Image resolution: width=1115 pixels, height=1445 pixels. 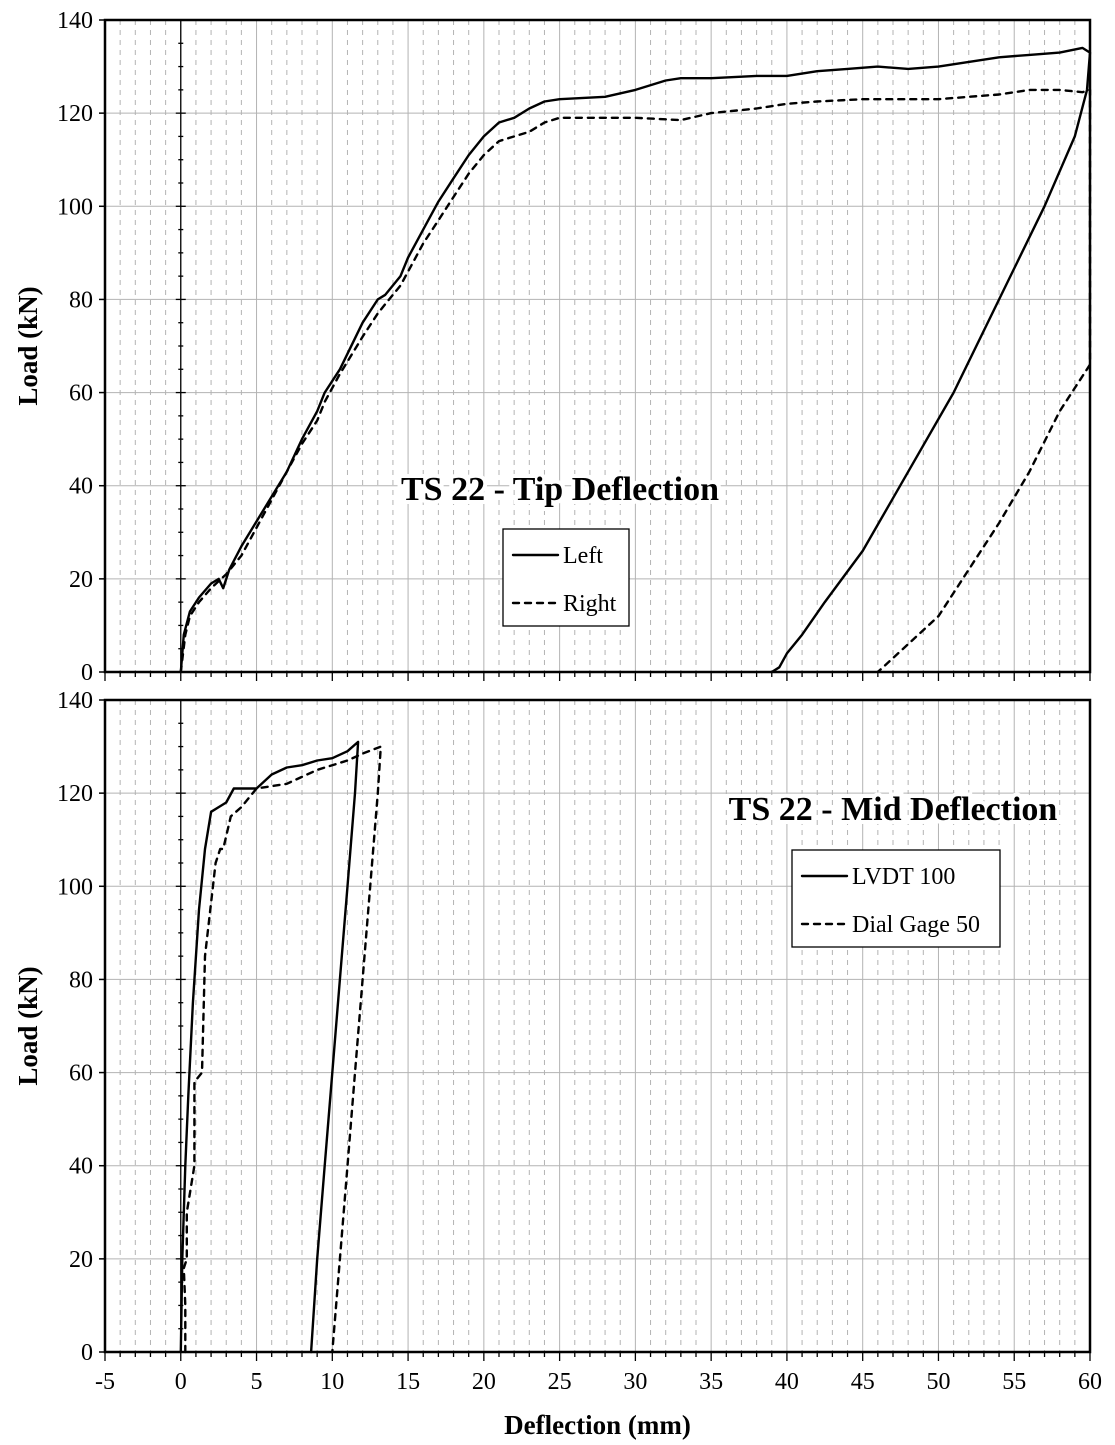 What do you see at coordinates (938, 1382) in the screenshot?
I see `mid-xtick-label: 50` at bounding box center [938, 1382].